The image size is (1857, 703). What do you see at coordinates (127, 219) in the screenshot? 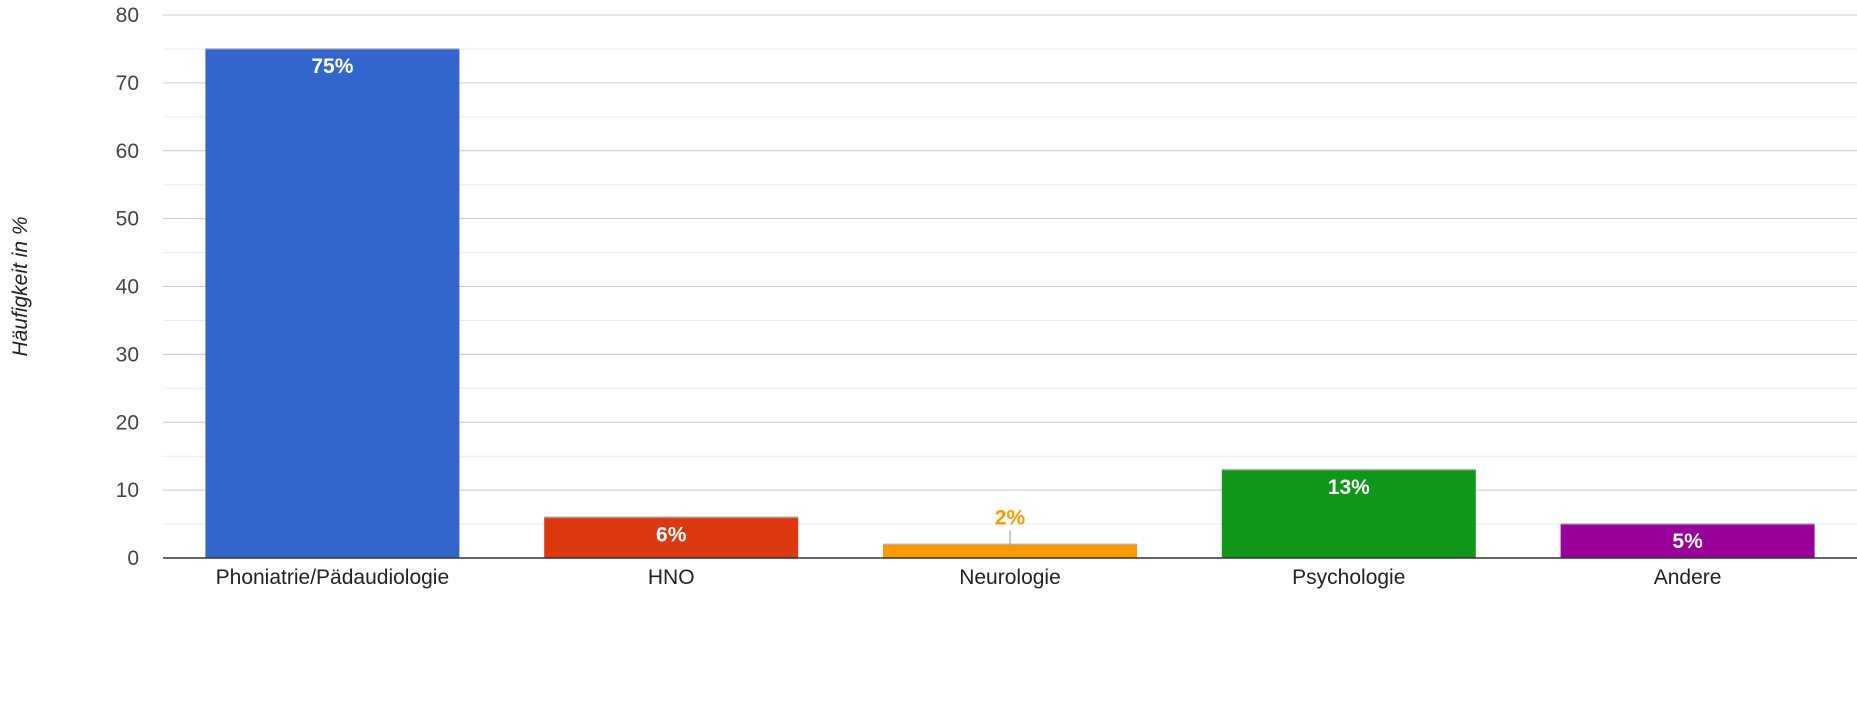
I see `y-tick-label: 50` at bounding box center [127, 219].